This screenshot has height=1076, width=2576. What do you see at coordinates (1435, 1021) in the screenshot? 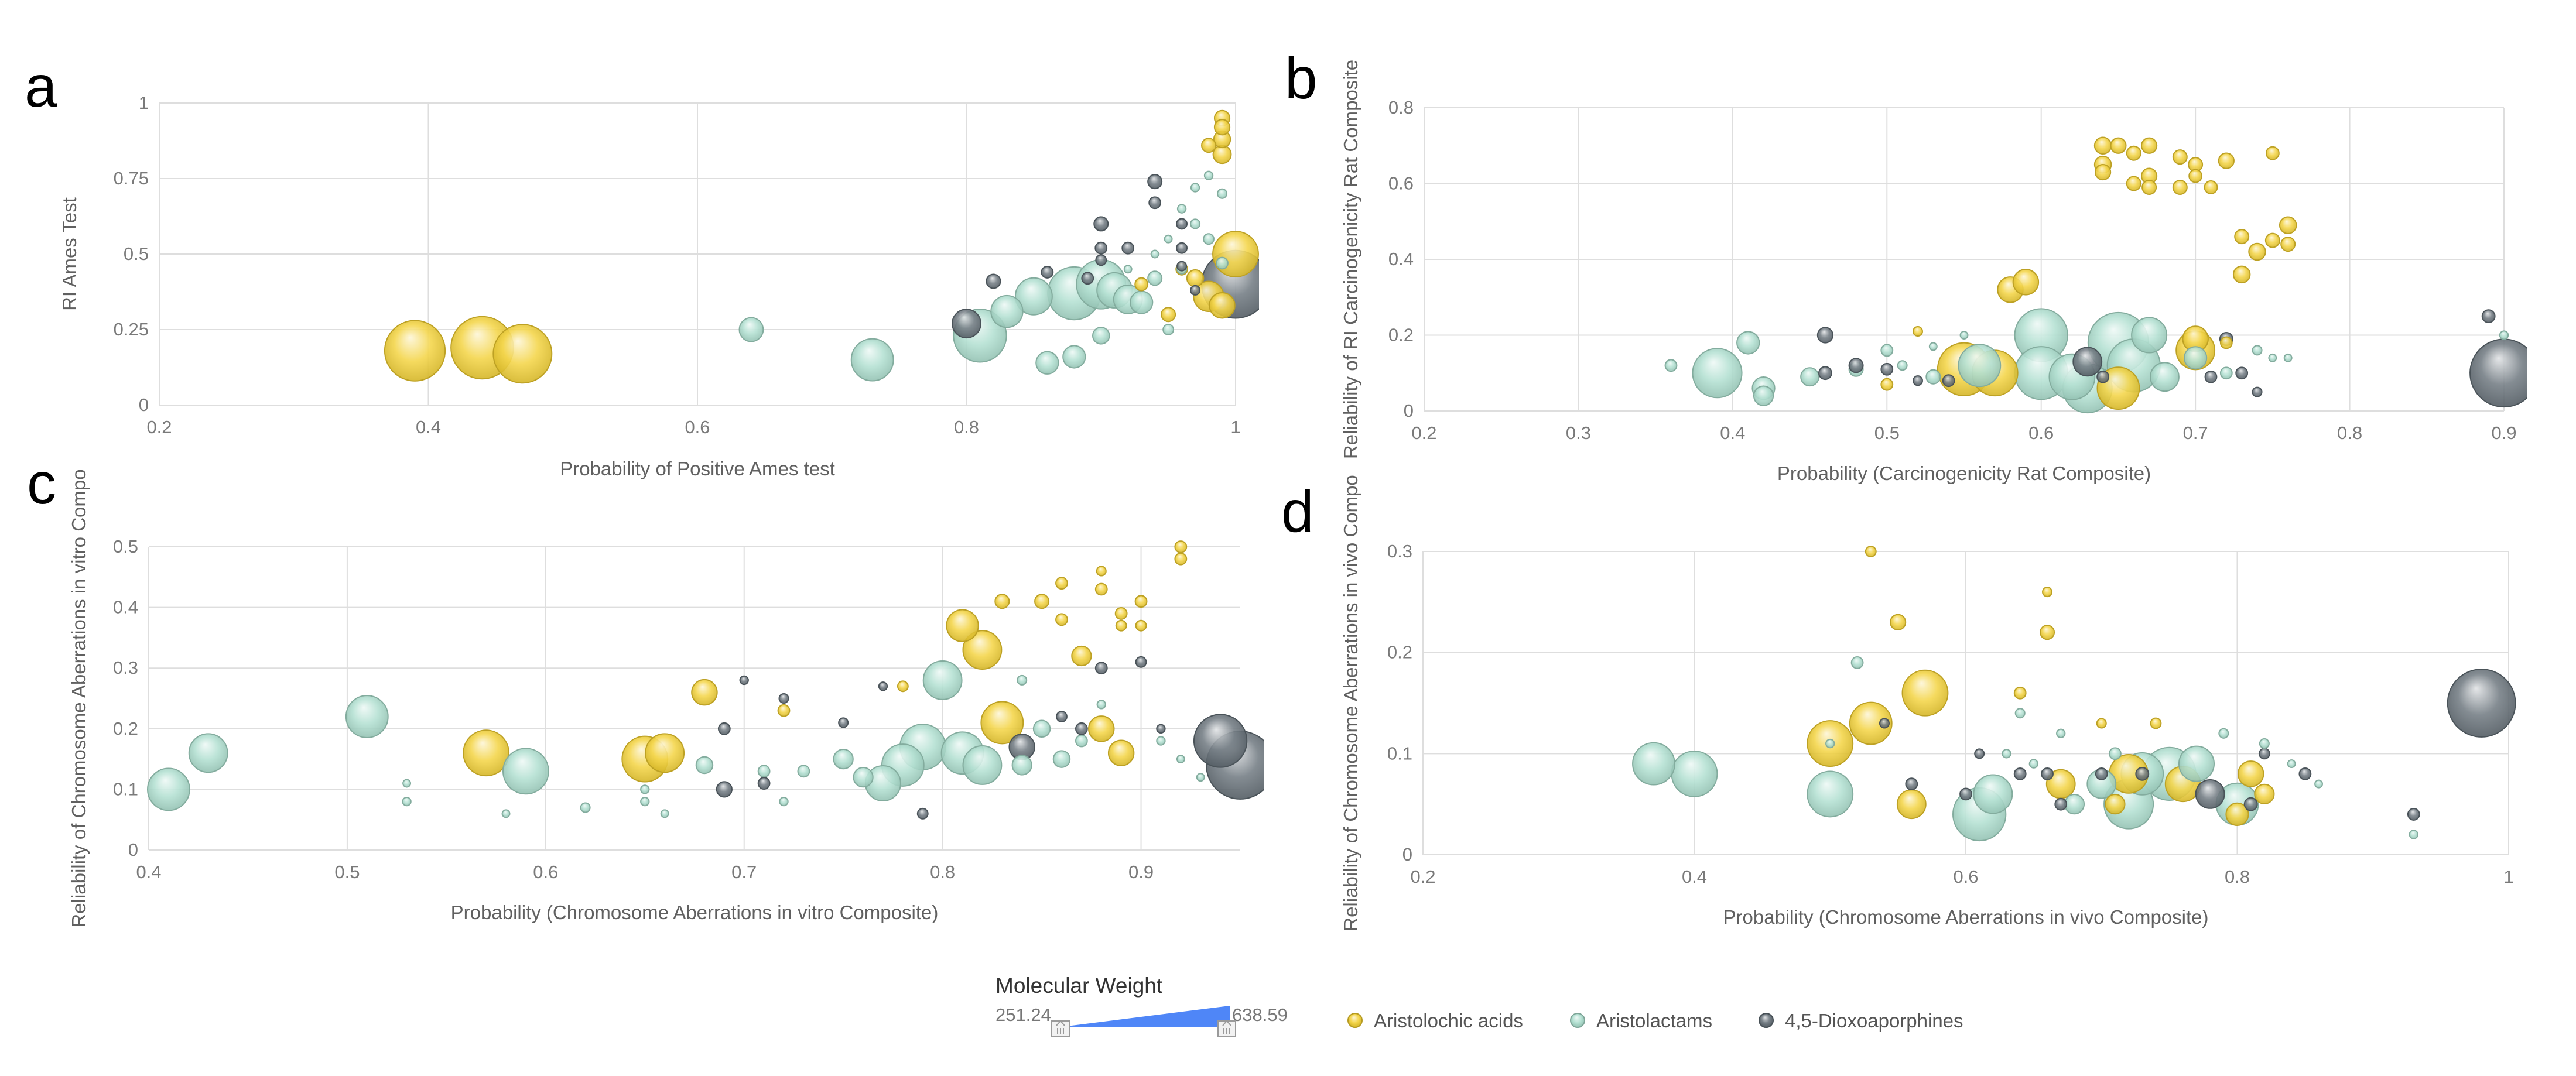
I see `legend-item-aristolochic-acids: Aristolochic acids` at bounding box center [1435, 1021].